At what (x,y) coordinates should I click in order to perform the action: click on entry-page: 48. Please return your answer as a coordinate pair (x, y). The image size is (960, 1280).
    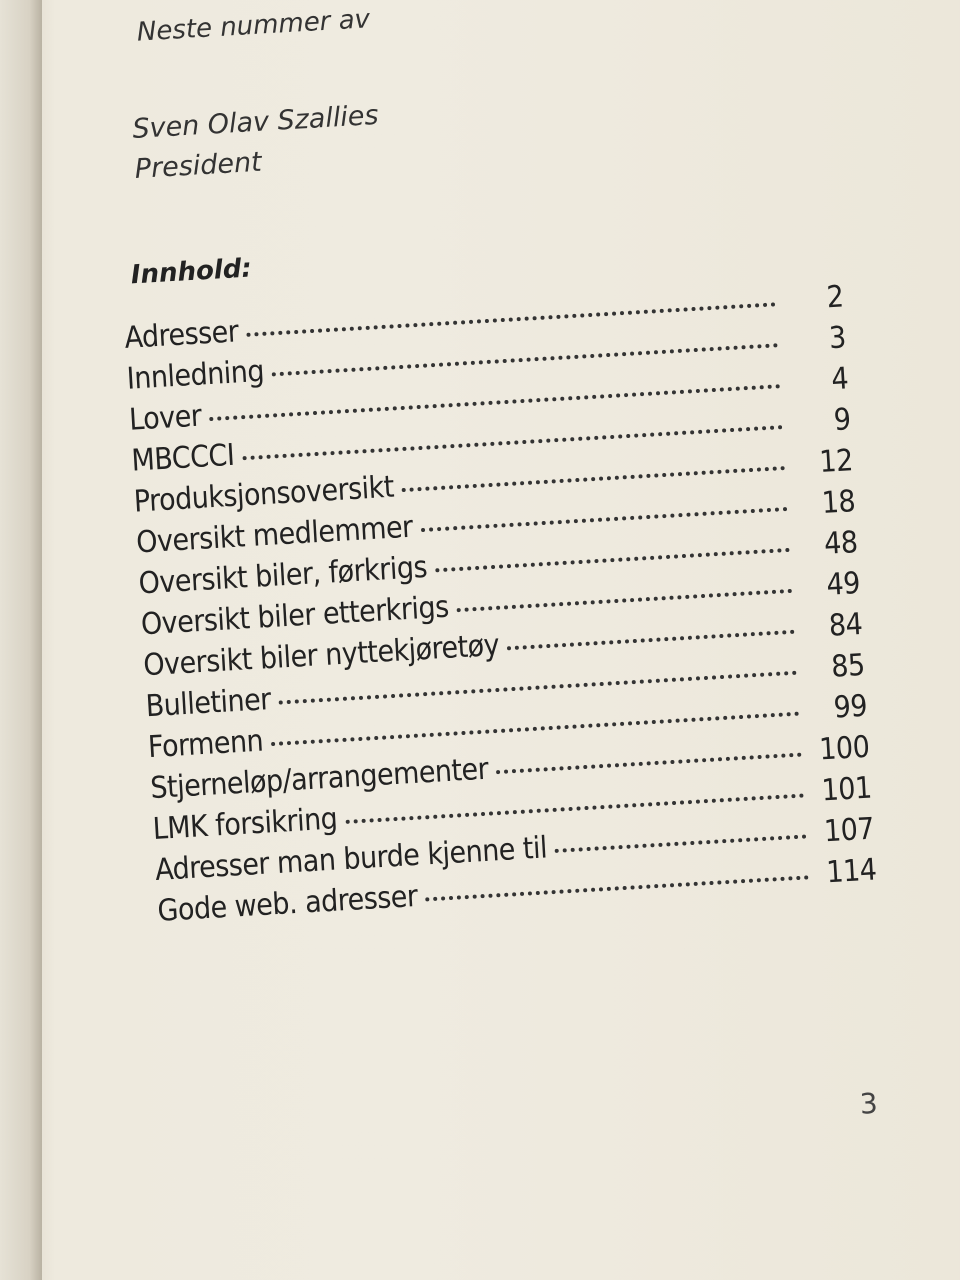
    Looking at the image, I should click on (841, 543).